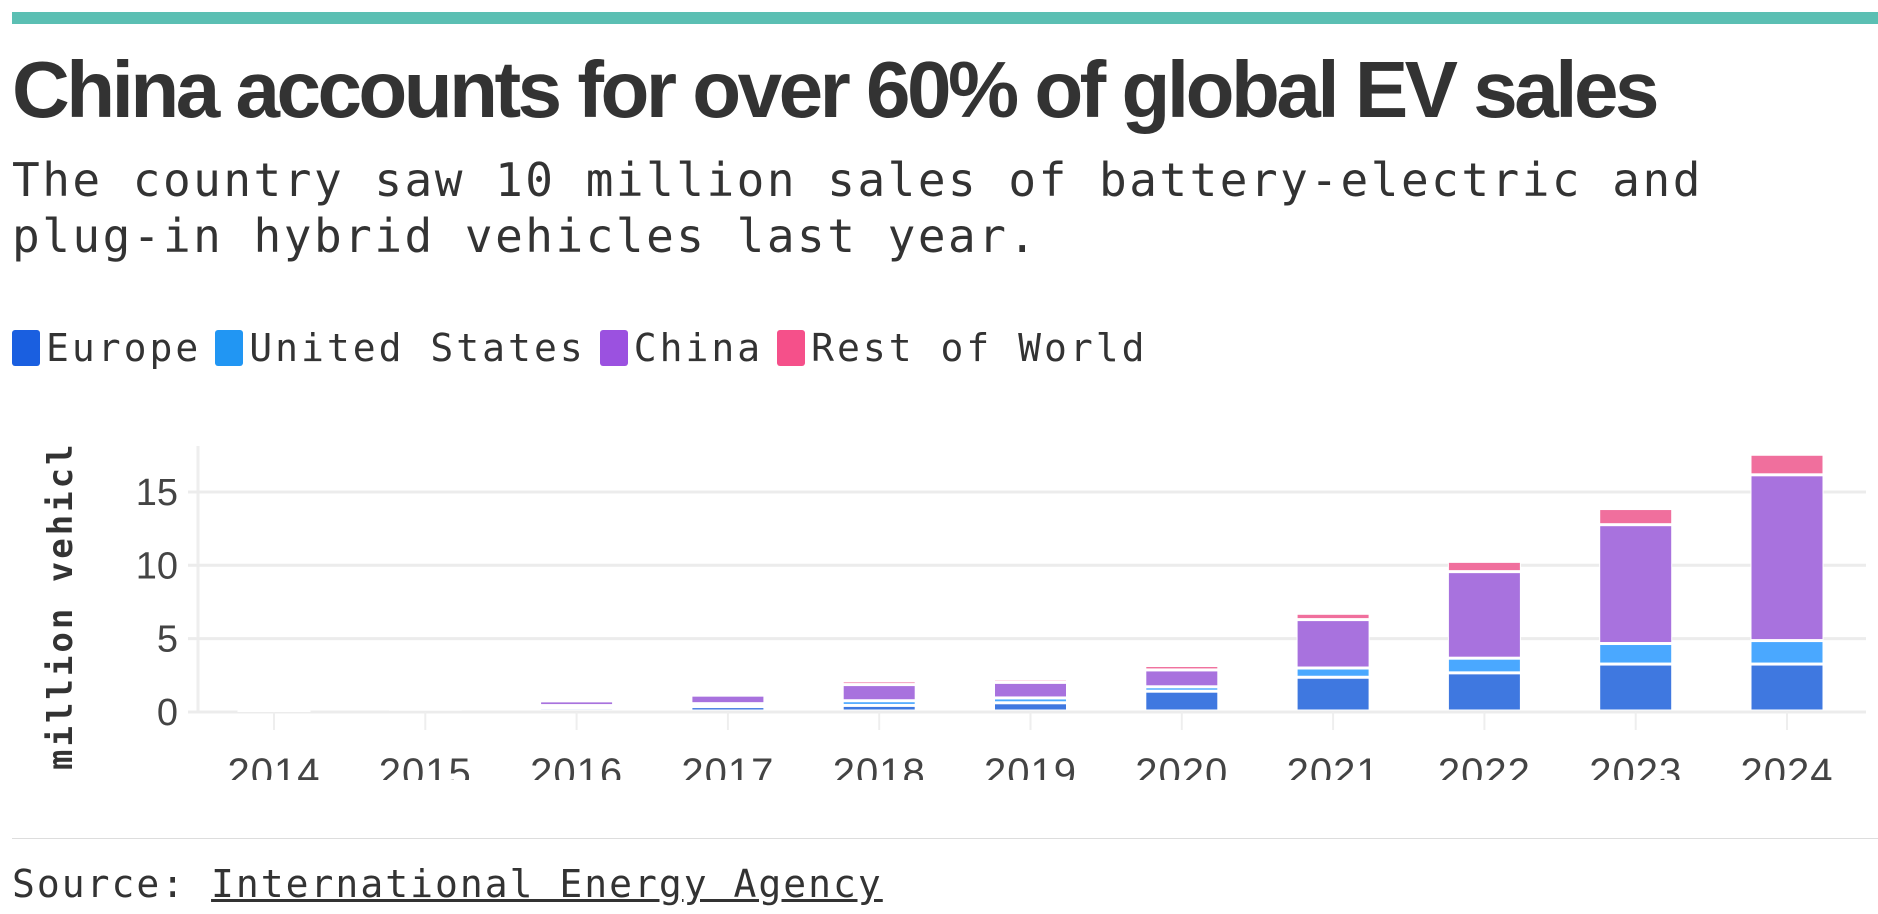  I want to click on footer-divider, so click(945, 838).